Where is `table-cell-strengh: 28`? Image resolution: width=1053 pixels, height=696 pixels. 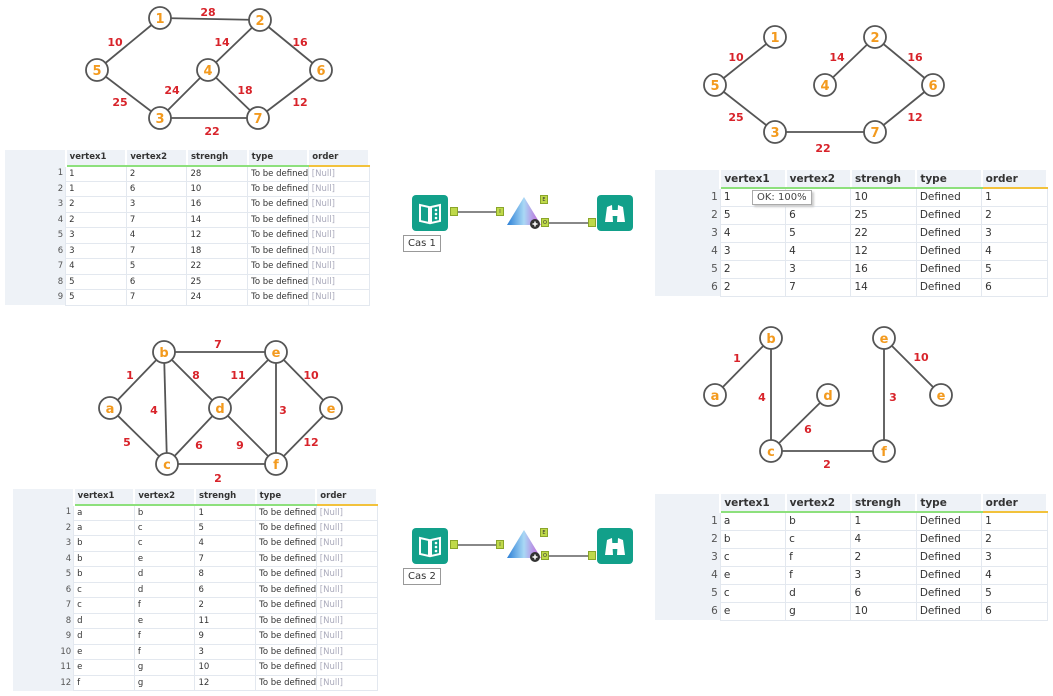
table-cell-strengh: 28 is located at coordinates (217, 173).